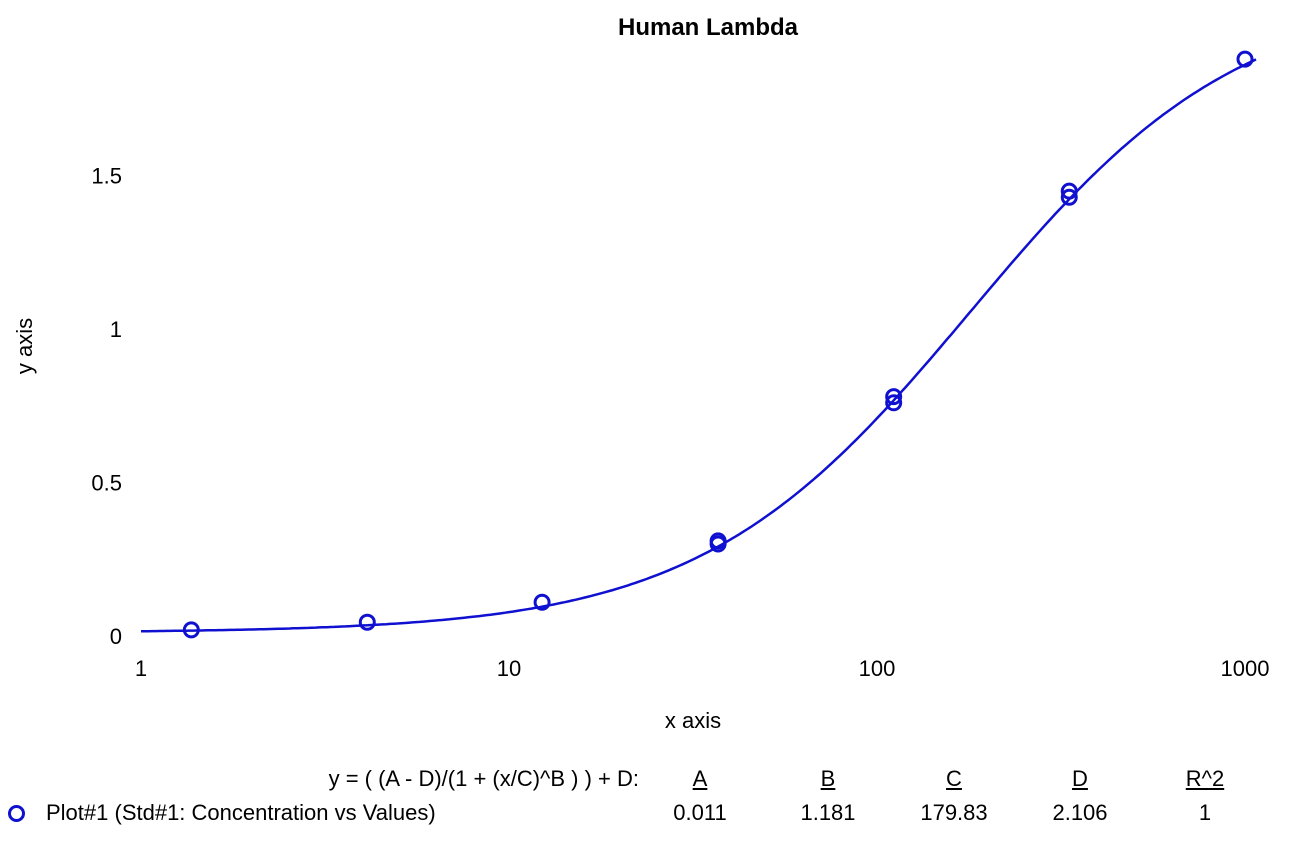  What do you see at coordinates (954, 812) in the screenshot?
I see `param-c-value: 179.83` at bounding box center [954, 812].